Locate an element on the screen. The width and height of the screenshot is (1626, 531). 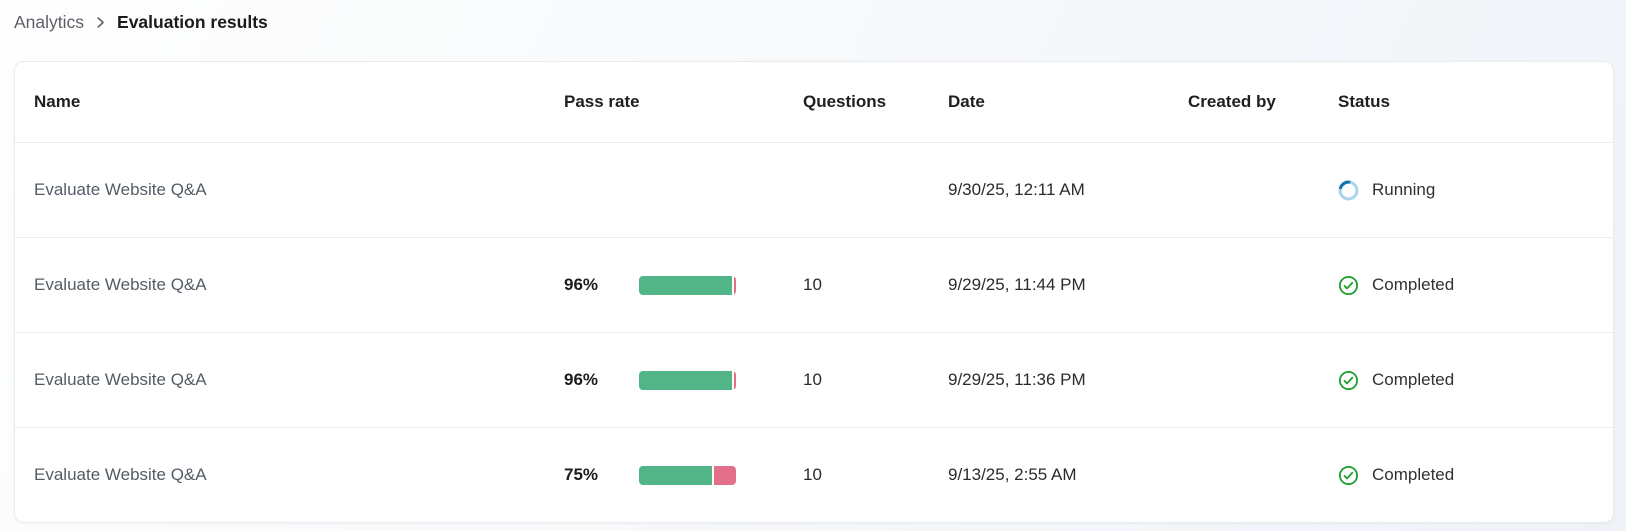
column-header-pass-rate: Pass rate is located at coordinates (602, 101).